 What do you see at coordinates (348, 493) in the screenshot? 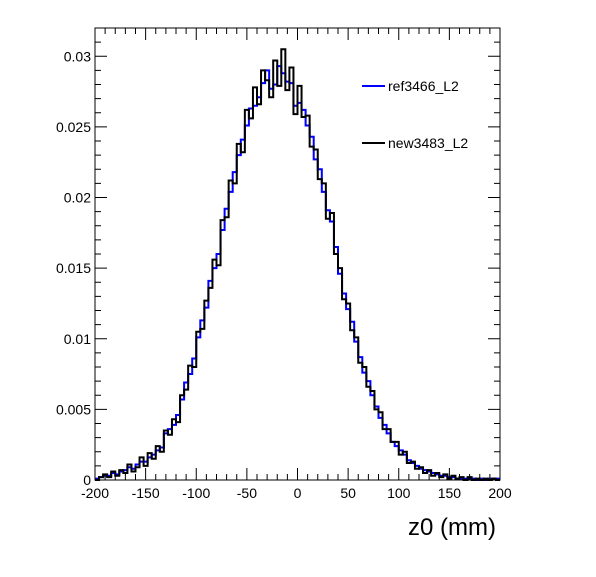
I see `x-tick-label: 50` at bounding box center [348, 493].